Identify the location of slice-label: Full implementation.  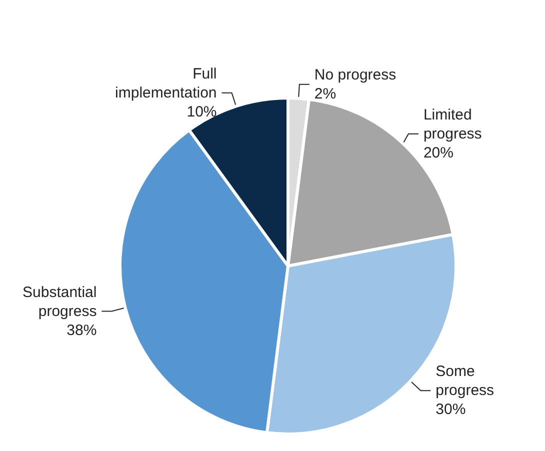
(166, 83).